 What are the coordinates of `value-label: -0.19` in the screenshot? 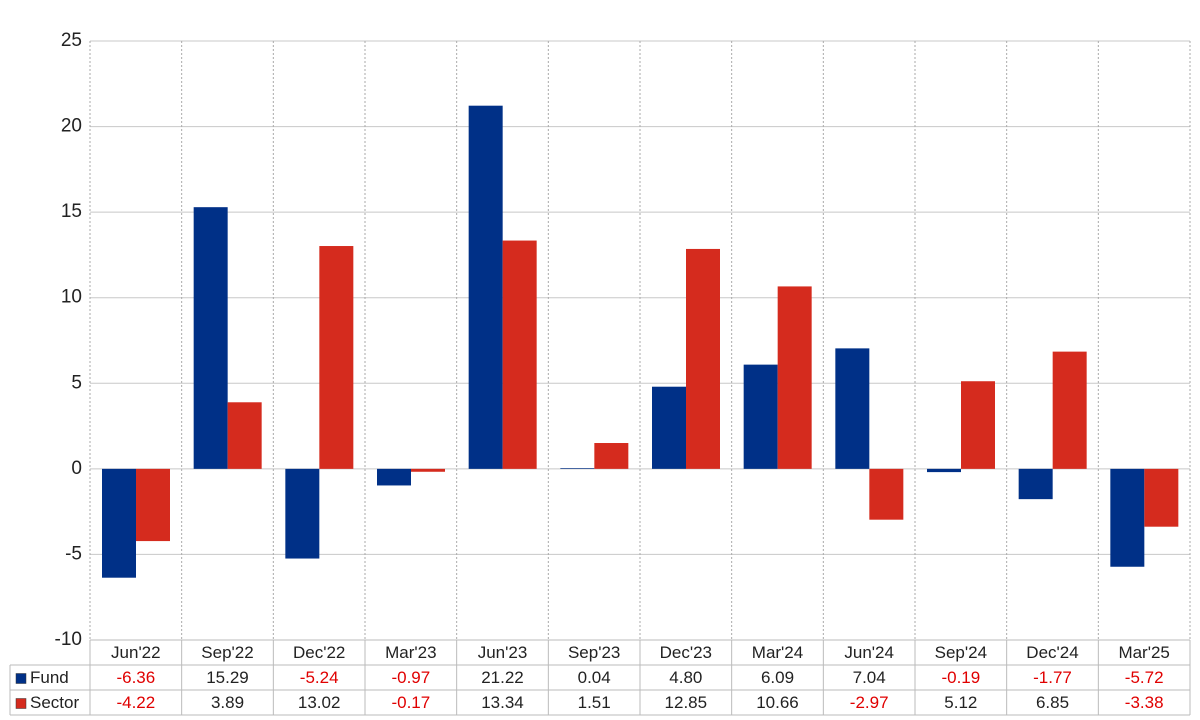 It's located at (960, 677).